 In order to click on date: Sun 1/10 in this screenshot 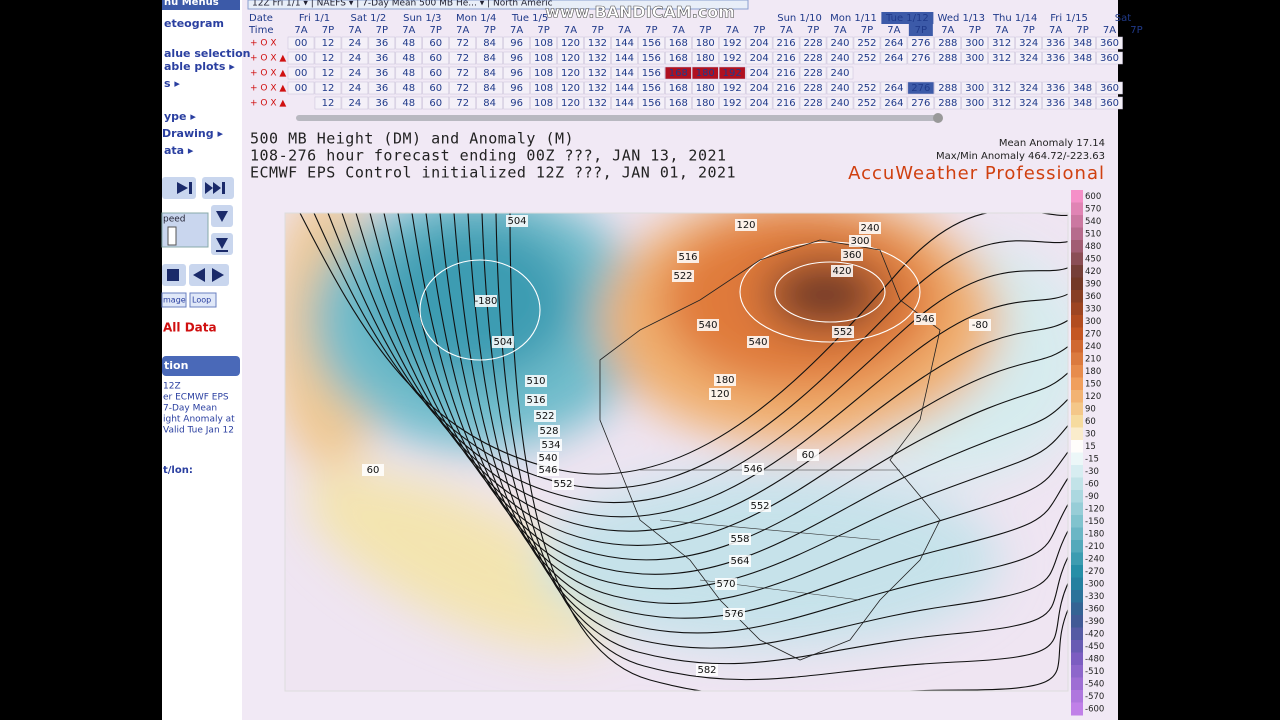, I will do `click(799, 18)`.